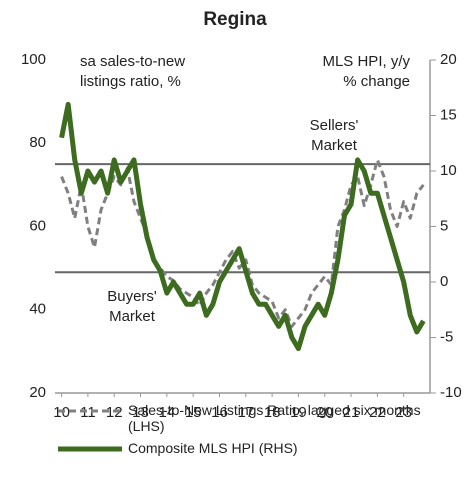 This screenshot has height=487, width=465. Describe the element at coordinates (88, 412) in the screenshot. I see `x-tick-label: 11` at that location.